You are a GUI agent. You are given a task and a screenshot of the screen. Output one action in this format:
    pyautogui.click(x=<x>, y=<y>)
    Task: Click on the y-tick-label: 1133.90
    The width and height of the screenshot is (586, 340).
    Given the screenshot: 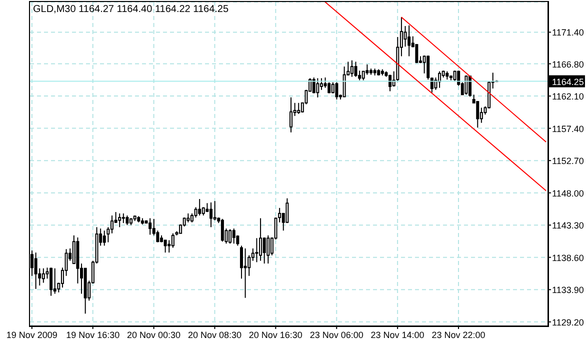 What is the action you would take?
    pyautogui.click(x=568, y=290)
    